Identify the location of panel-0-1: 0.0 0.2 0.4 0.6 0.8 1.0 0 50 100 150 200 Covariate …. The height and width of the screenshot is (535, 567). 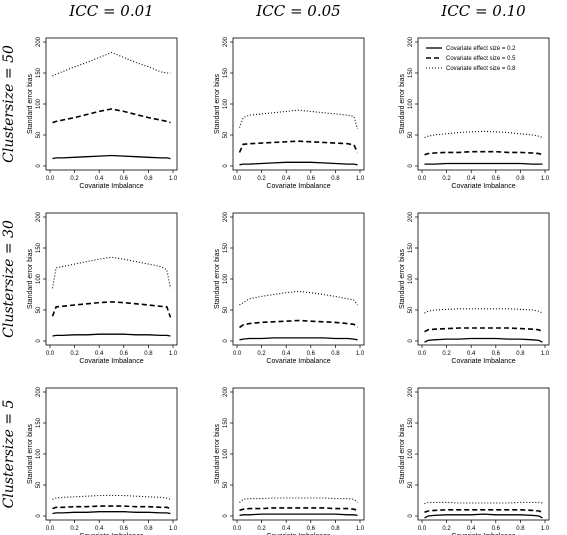
(289, 113).